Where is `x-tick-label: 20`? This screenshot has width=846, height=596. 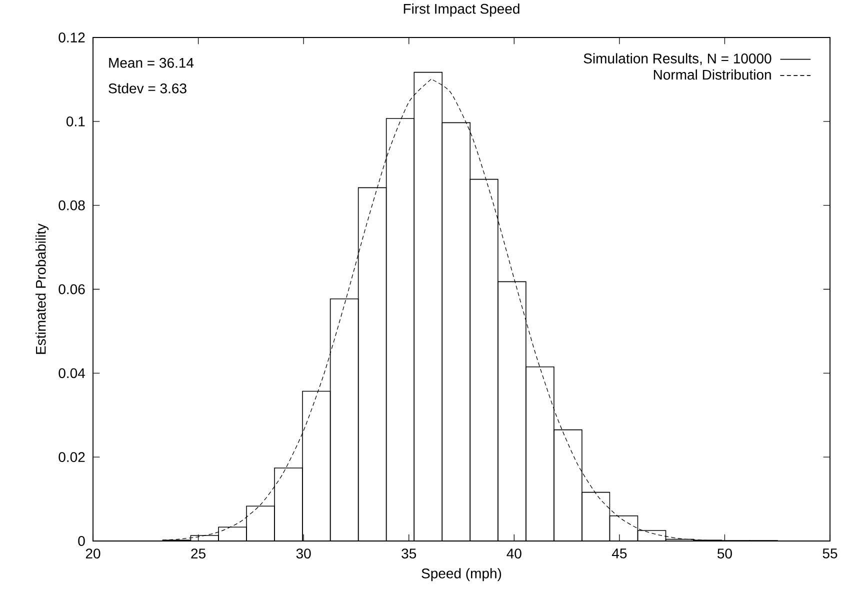
x-tick-label: 20 is located at coordinates (93, 553).